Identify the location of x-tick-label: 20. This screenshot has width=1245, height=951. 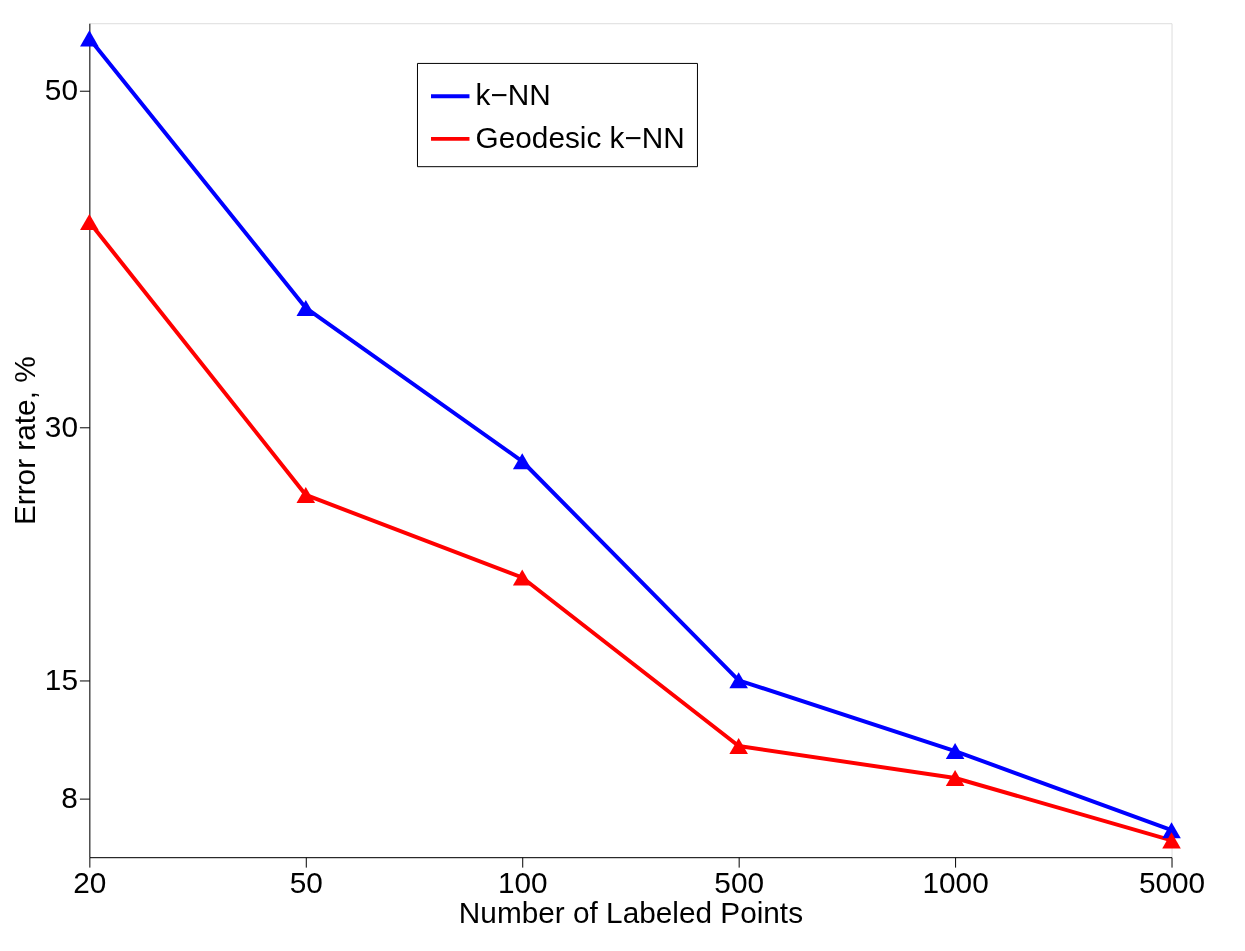
(90, 883).